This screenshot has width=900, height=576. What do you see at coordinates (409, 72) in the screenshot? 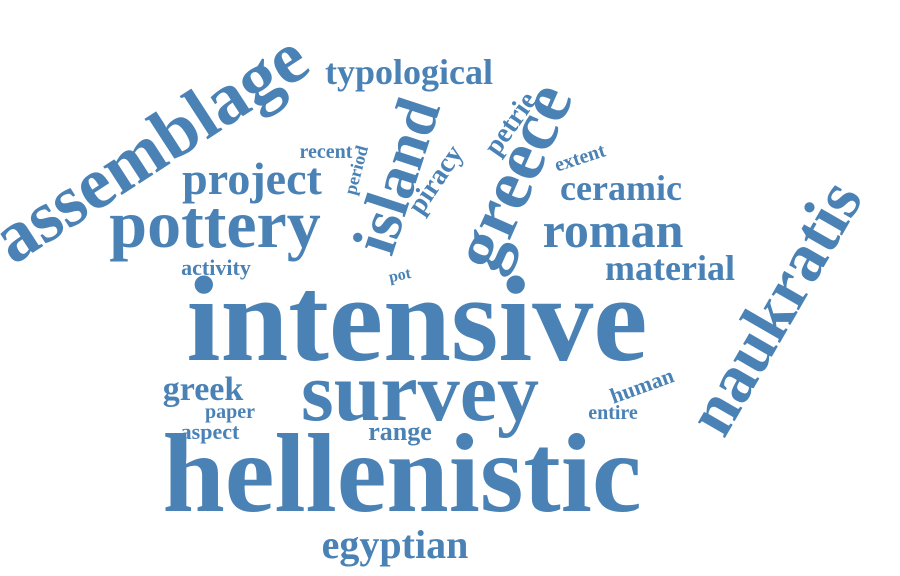
I see `word-typological: typological` at bounding box center [409, 72].